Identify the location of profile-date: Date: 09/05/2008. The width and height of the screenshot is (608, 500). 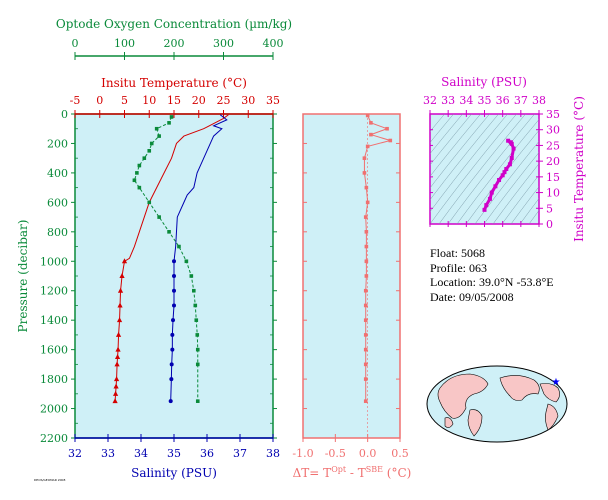
(472, 296).